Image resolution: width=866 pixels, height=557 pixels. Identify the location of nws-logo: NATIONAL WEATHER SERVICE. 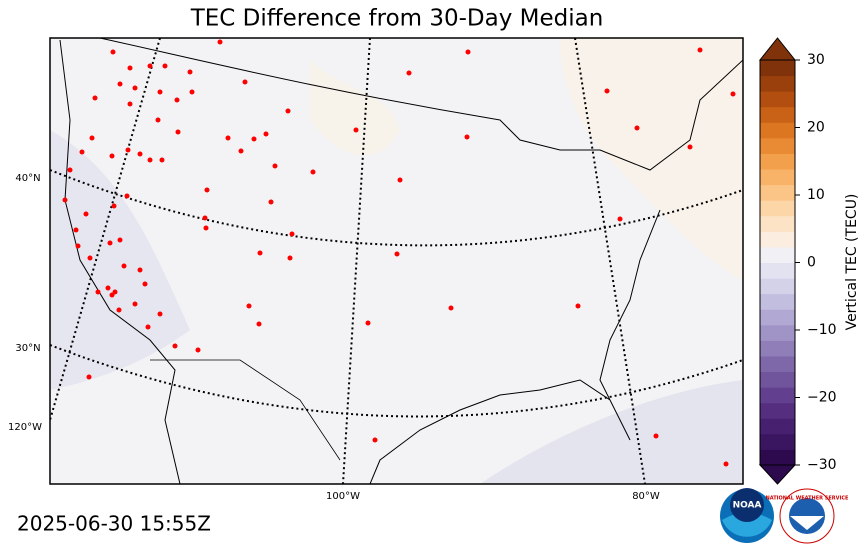
(807, 516).